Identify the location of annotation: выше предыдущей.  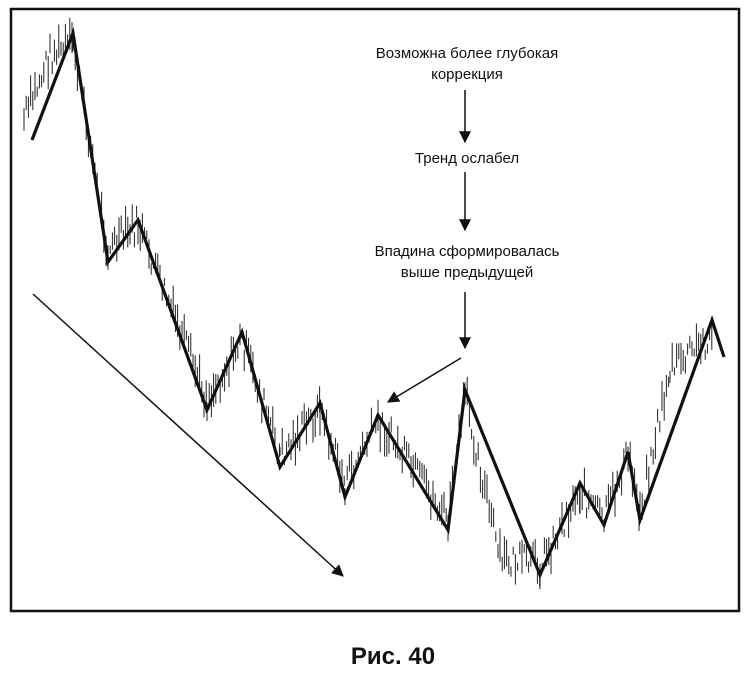
(467, 272).